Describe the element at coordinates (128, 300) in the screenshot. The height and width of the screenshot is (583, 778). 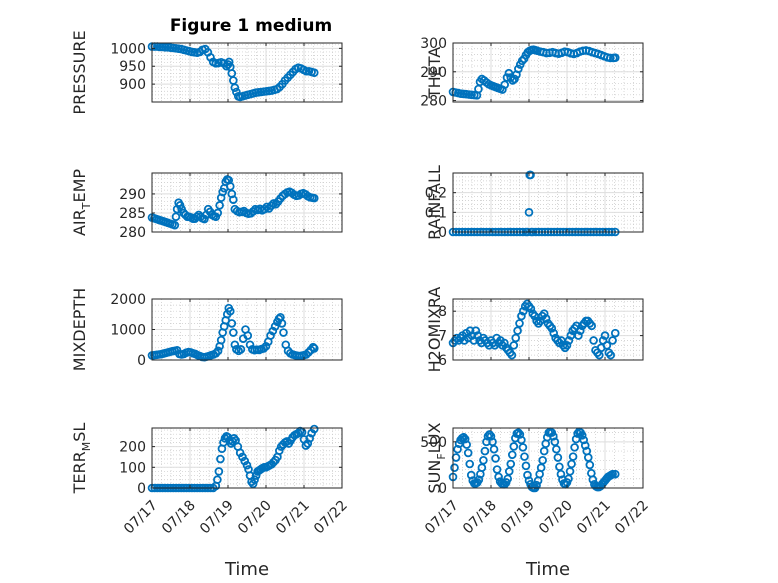
I see `y-tick-label: 2000` at that location.